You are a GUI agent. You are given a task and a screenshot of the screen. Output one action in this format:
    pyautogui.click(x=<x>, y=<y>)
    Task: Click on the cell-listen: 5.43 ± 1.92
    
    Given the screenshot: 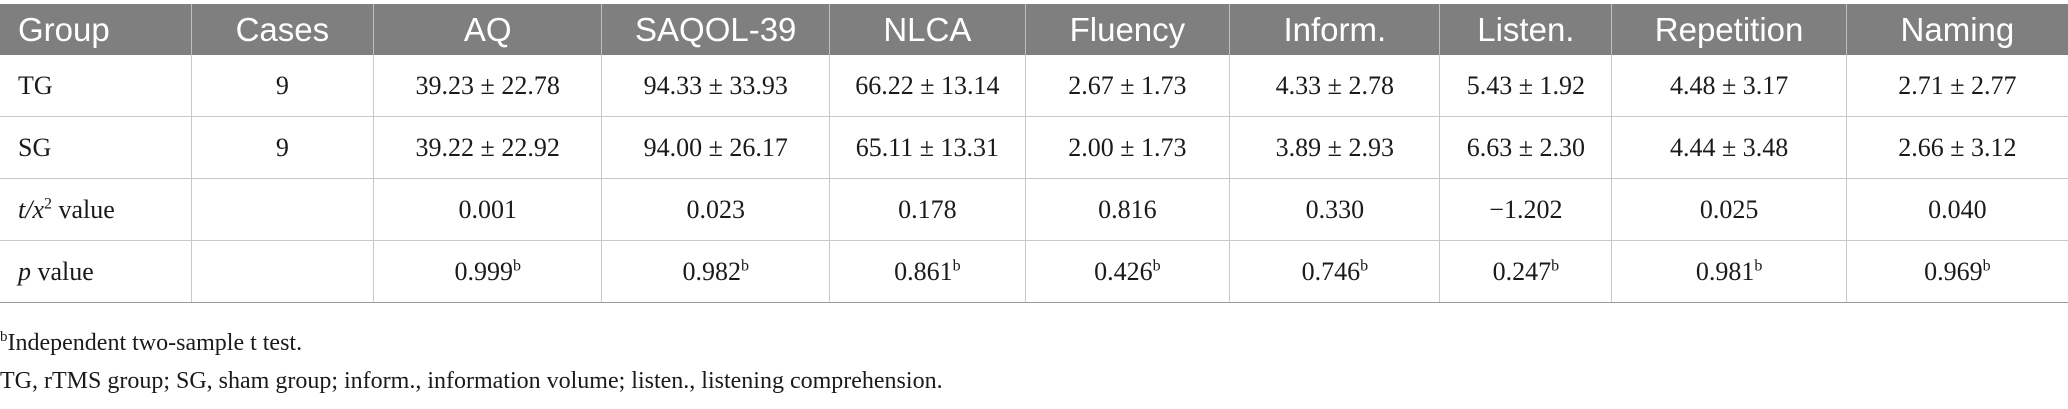 What is the action you would take?
    pyautogui.click(x=1525, y=86)
    